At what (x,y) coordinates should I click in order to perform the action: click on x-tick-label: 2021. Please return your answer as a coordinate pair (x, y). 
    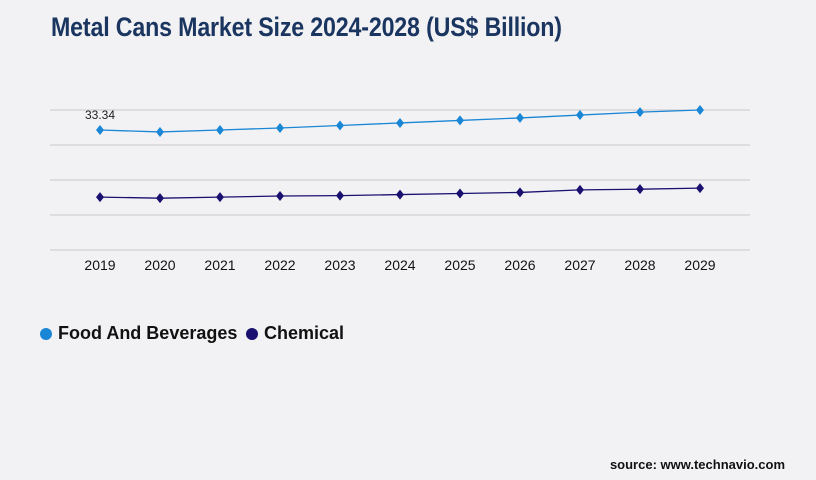
    Looking at the image, I should click on (219, 265).